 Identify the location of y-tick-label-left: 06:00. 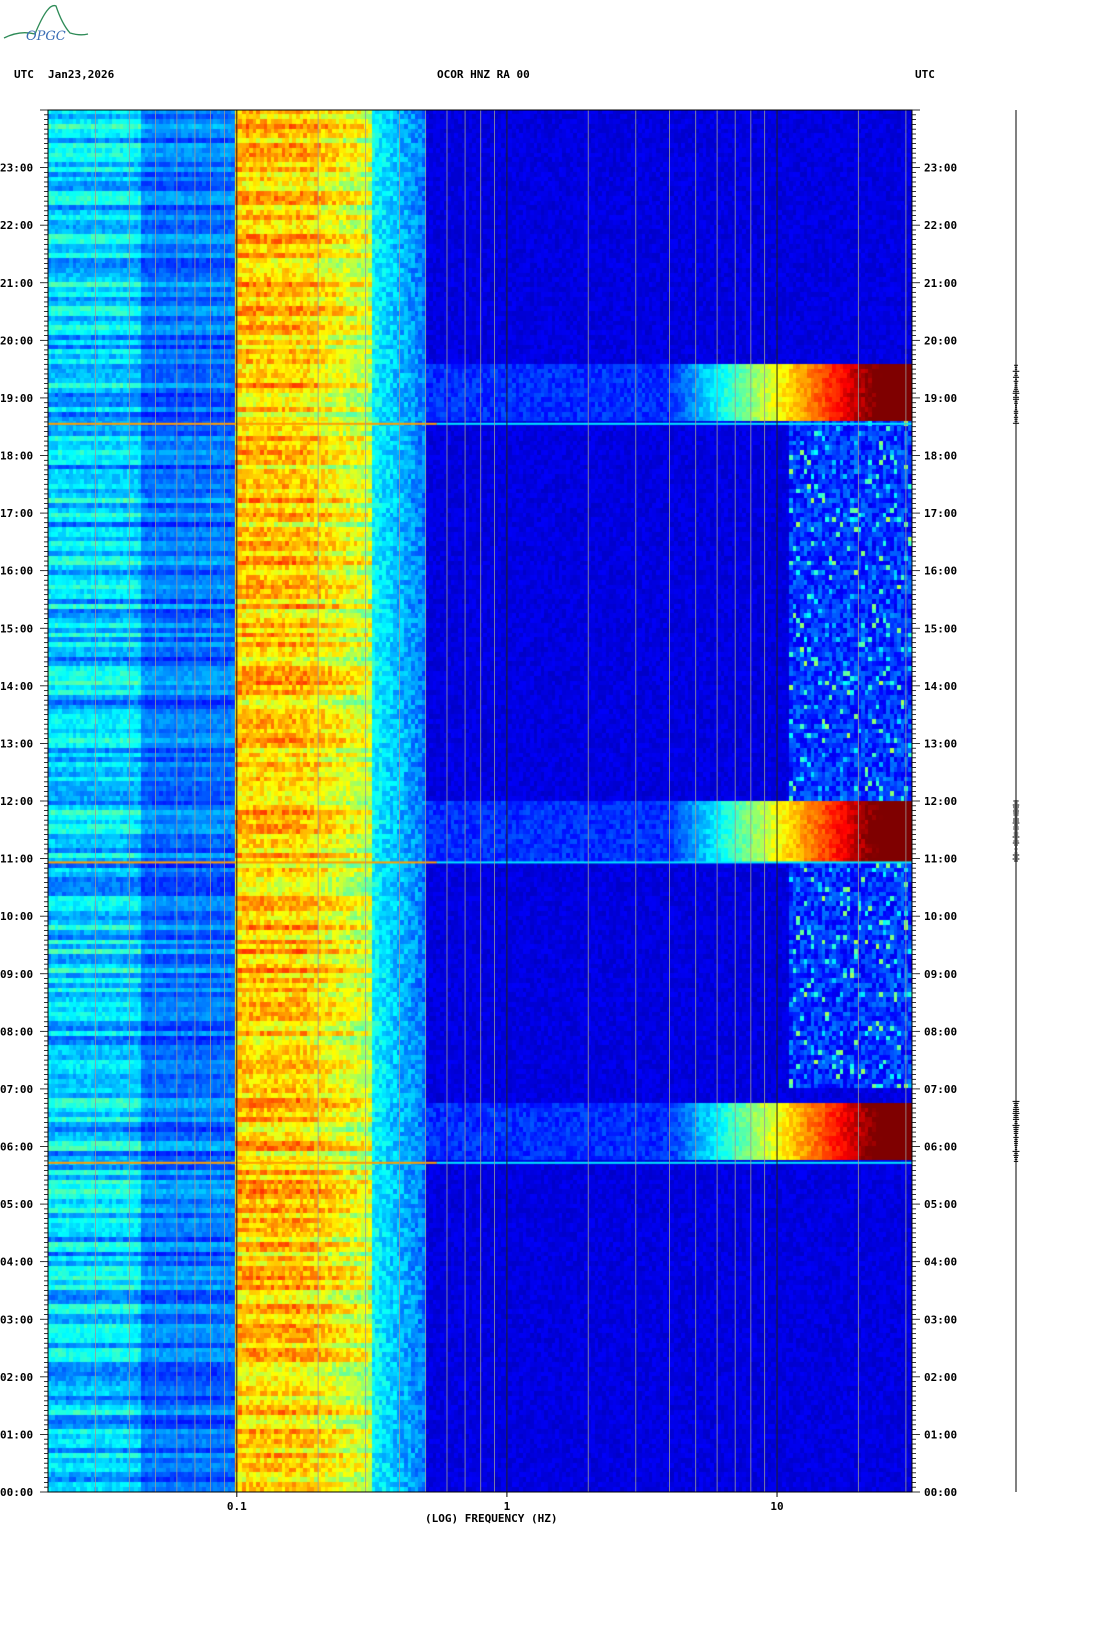
(16, 1147).